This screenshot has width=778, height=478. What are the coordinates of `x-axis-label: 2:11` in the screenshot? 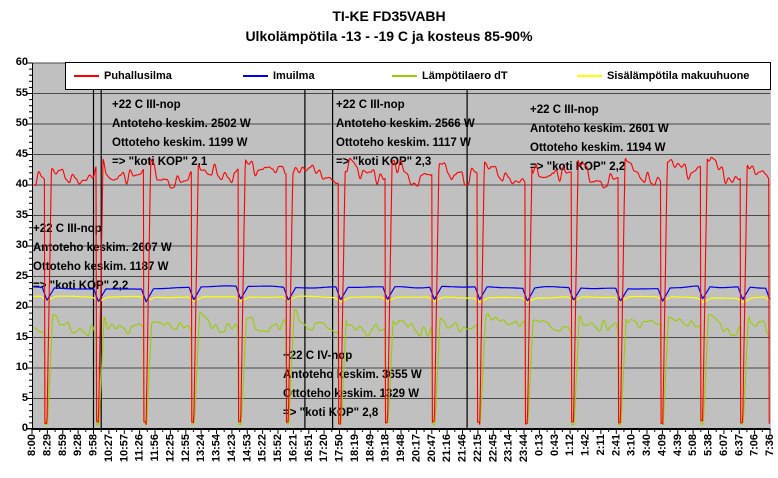 It's located at (600, 445).